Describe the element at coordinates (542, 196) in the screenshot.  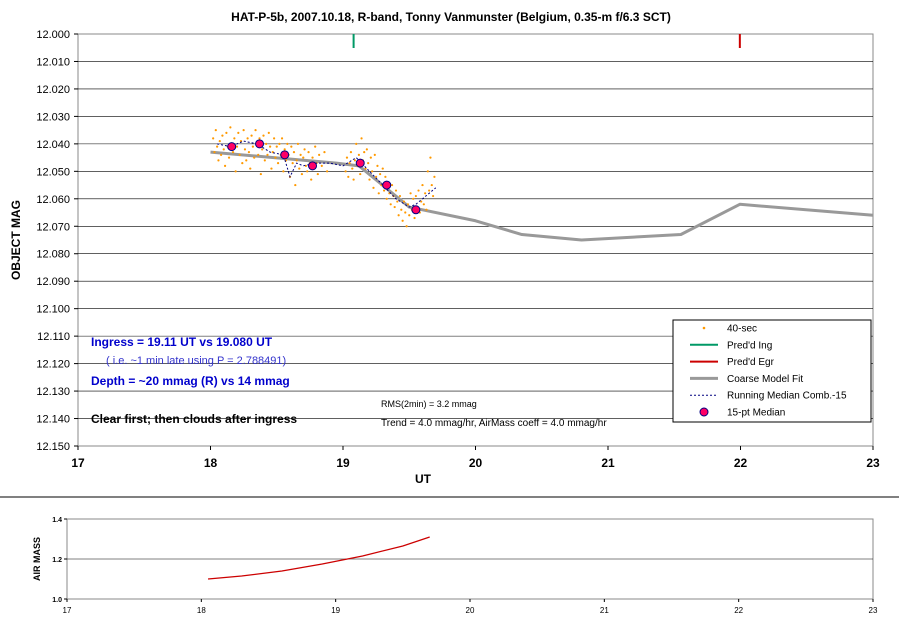
I see `model-layer` at that location.